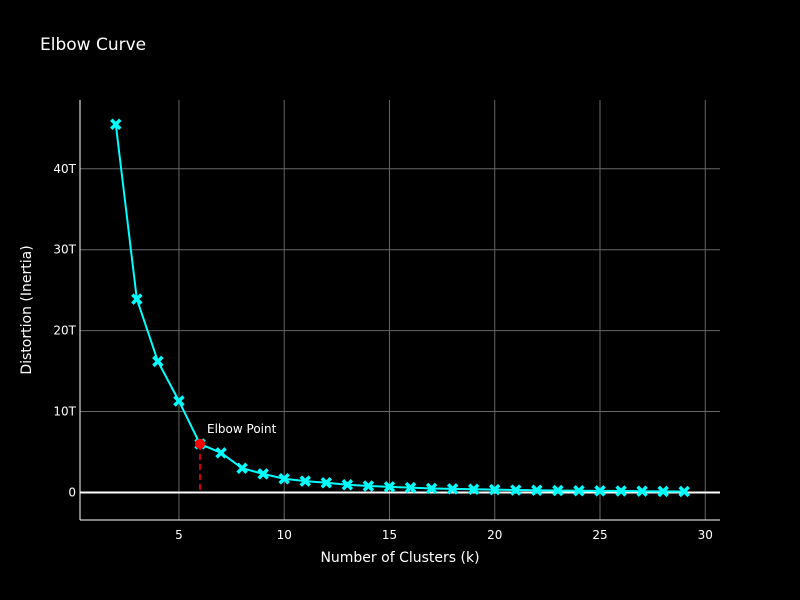  I want to click on y-axis-title: Distortion (Inertia), so click(27, 309).